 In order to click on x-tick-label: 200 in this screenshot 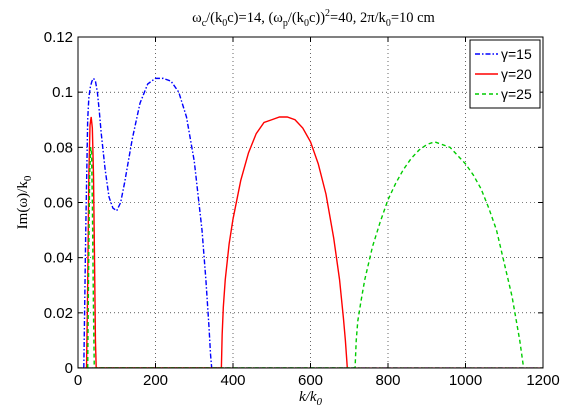, I will do `click(155, 380)`.